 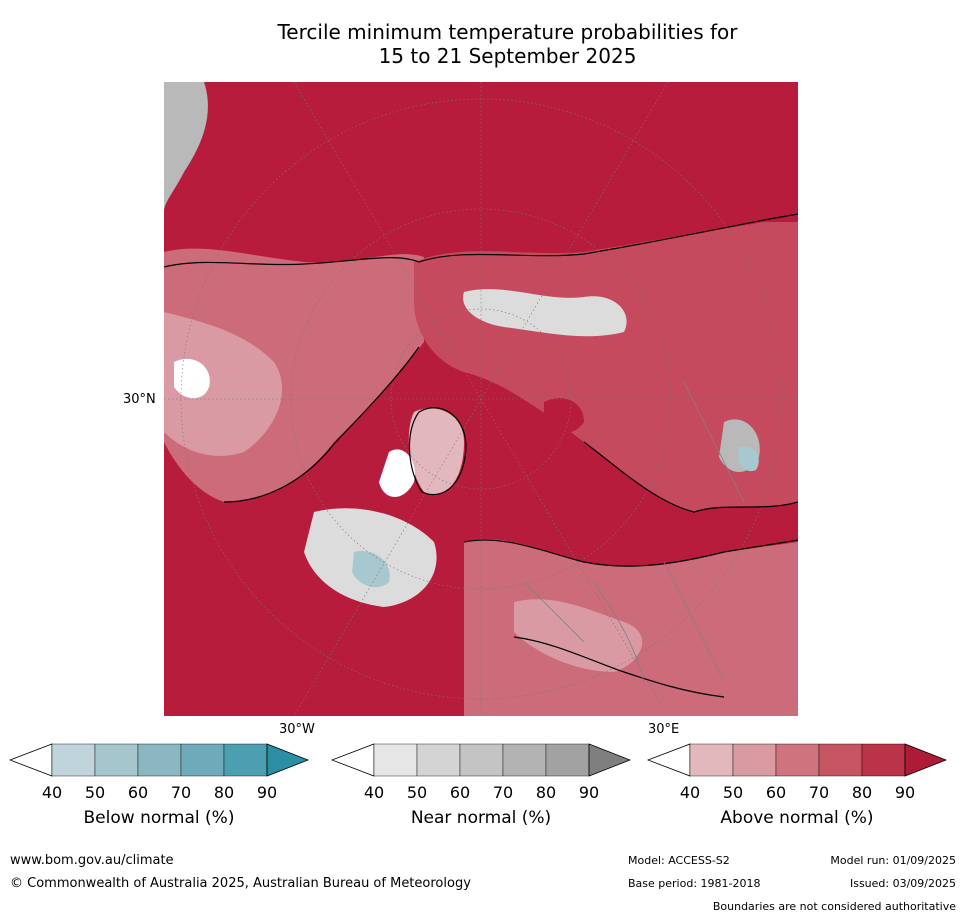 What do you see at coordinates (905, 792) in the screenshot?
I see `tick-above-90: 90` at bounding box center [905, 792].